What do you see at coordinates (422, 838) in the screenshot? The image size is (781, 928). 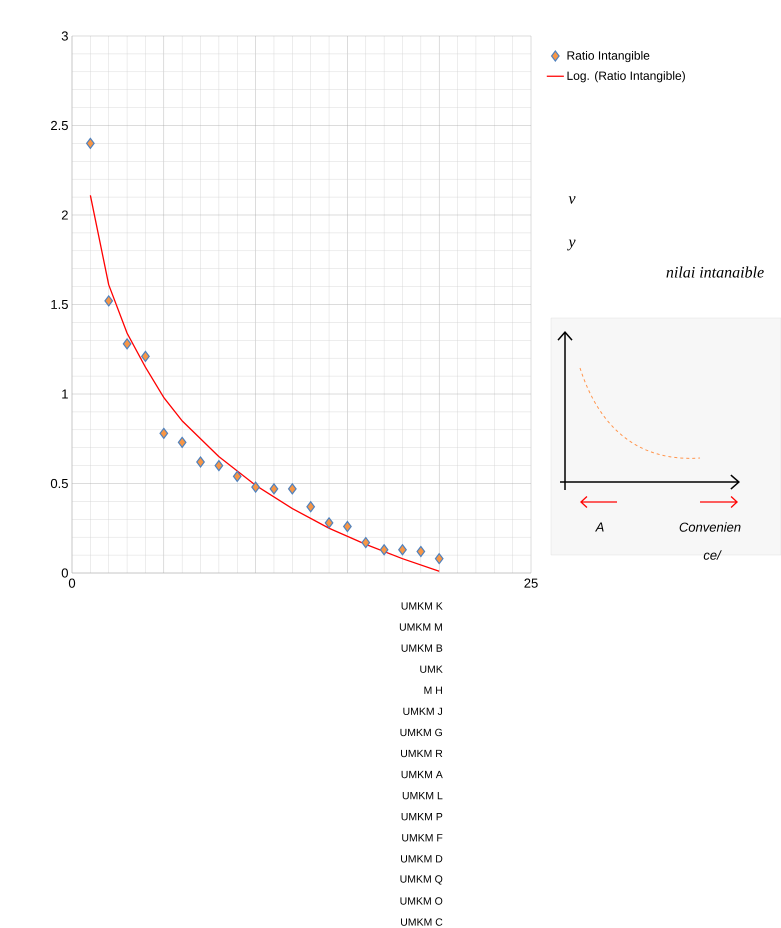 I see `text: UMKM F` at bounding box center [422, 838].